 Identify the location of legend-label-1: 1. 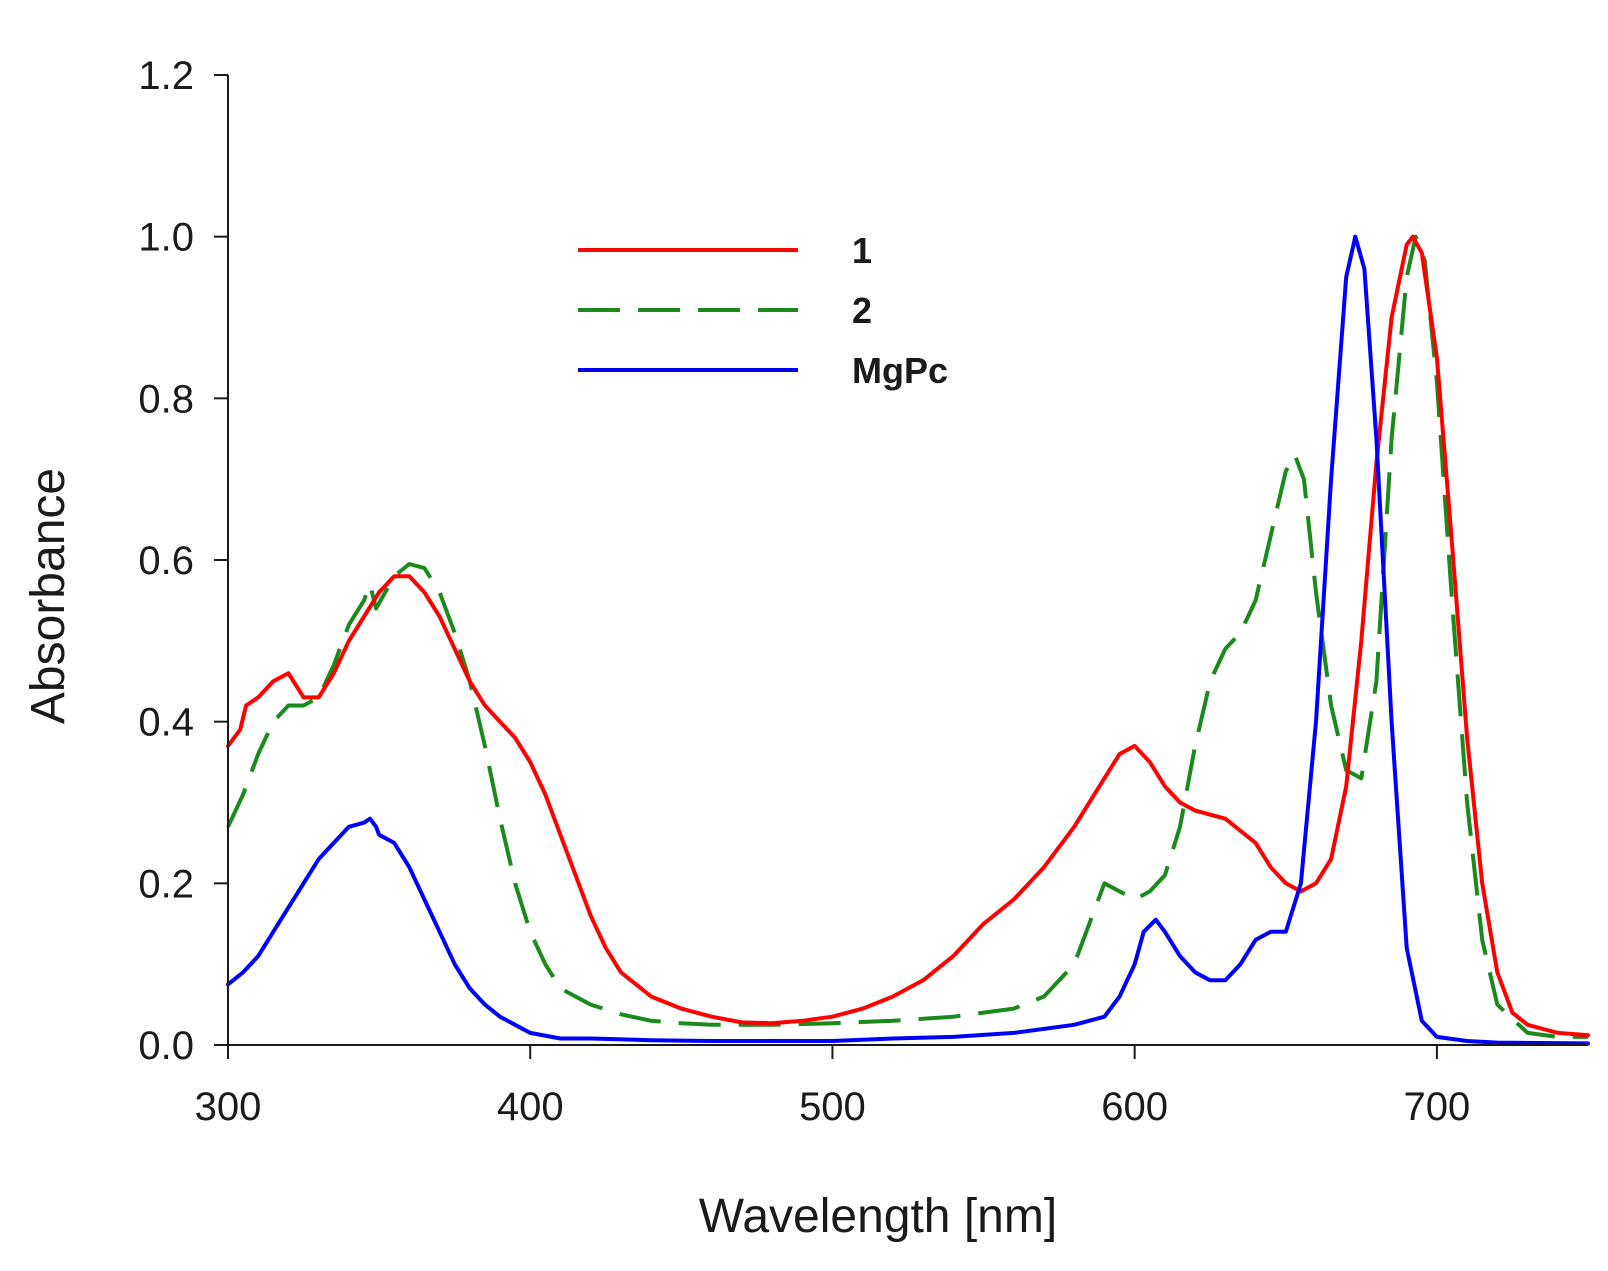
(862, 250).